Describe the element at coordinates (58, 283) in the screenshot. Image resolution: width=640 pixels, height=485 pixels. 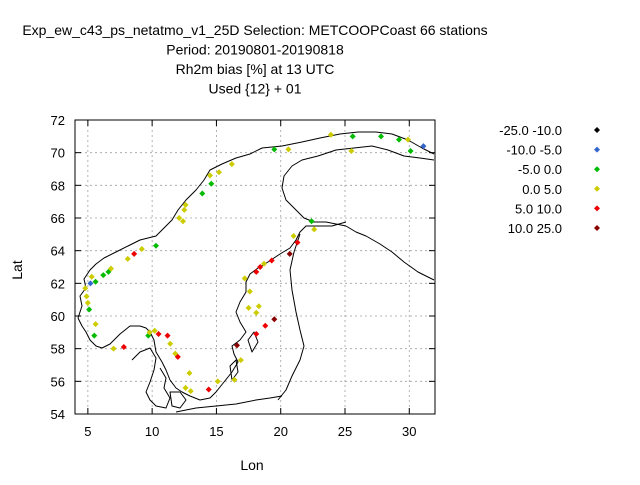
I see `y-tick-label: 62` at that location.